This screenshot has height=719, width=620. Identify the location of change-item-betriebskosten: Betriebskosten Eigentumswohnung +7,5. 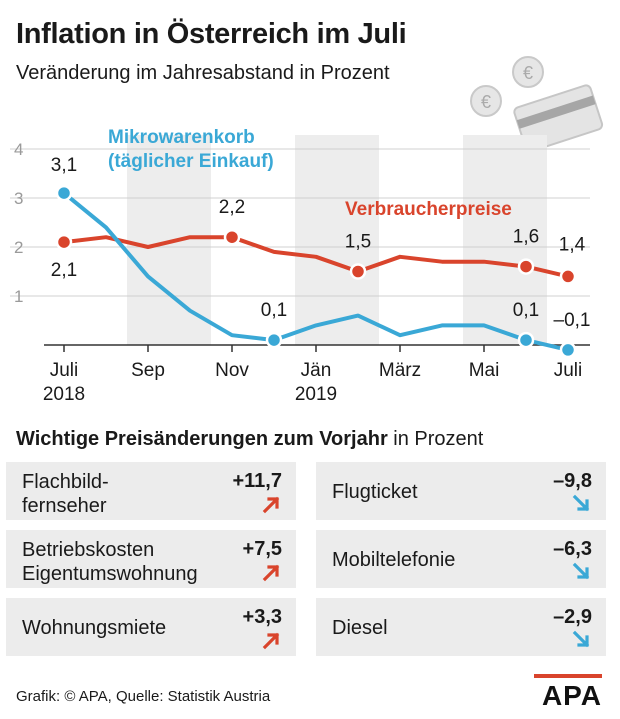
(151, 559).